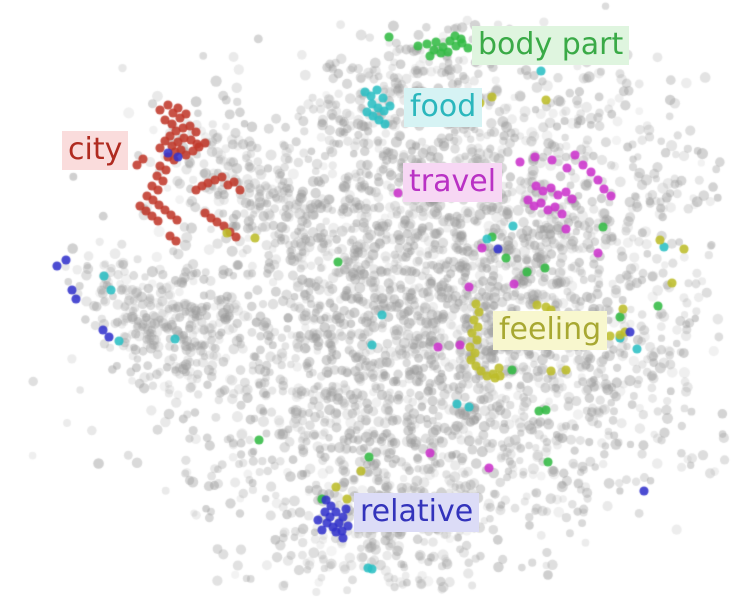  What do you see at coordinates (443, 108) in the screenshot?
I see `cluster-label-food: food` at bounding box center [443, 108].